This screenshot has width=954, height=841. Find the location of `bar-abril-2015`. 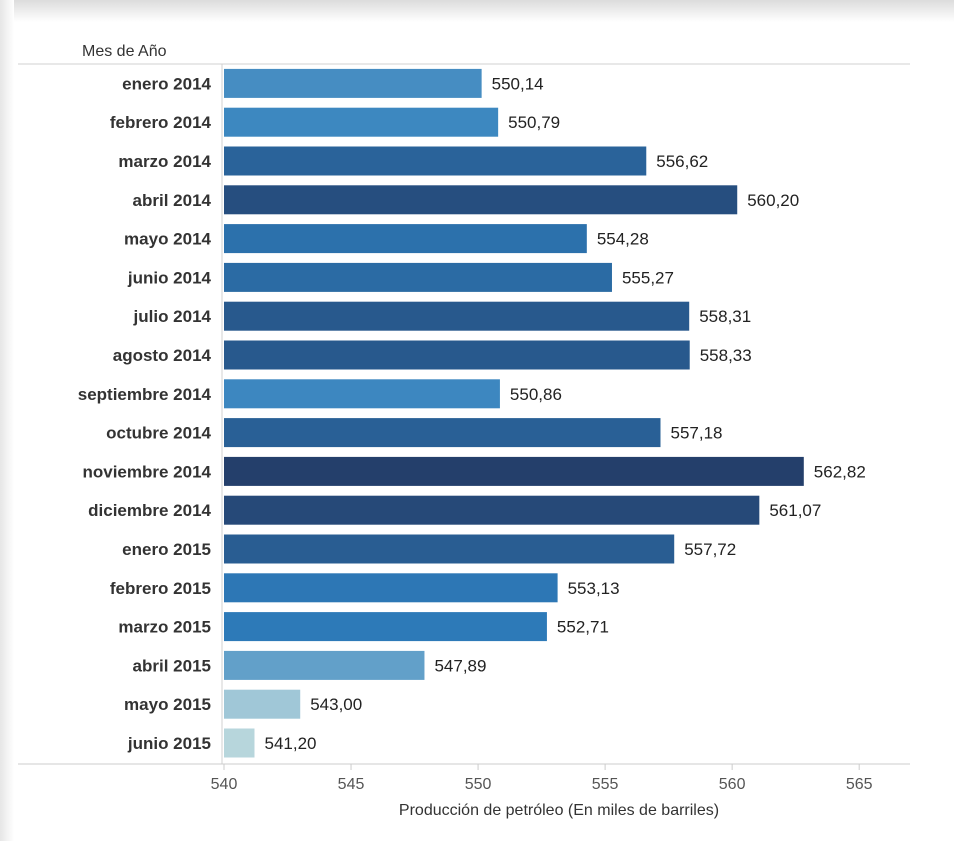

bar-abril-2015 is located at coordinates (324, 665).